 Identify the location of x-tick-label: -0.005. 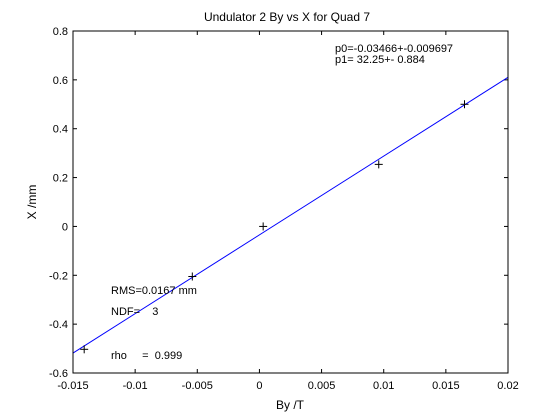
(197, 386).